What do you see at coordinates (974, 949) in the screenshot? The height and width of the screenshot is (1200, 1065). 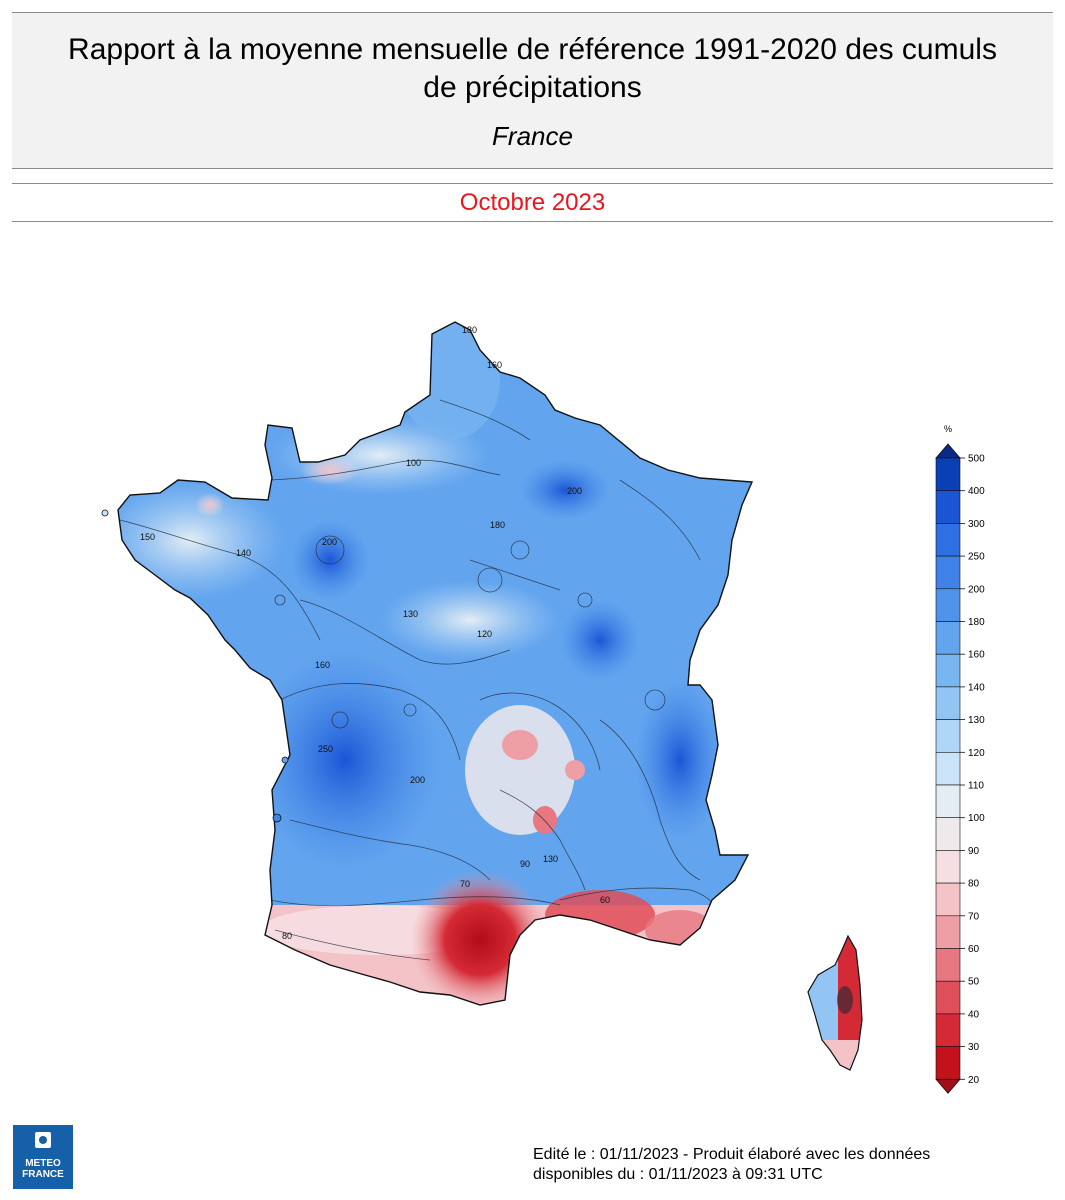 I see `legend-label: 60` at bounding box center [974, 949].